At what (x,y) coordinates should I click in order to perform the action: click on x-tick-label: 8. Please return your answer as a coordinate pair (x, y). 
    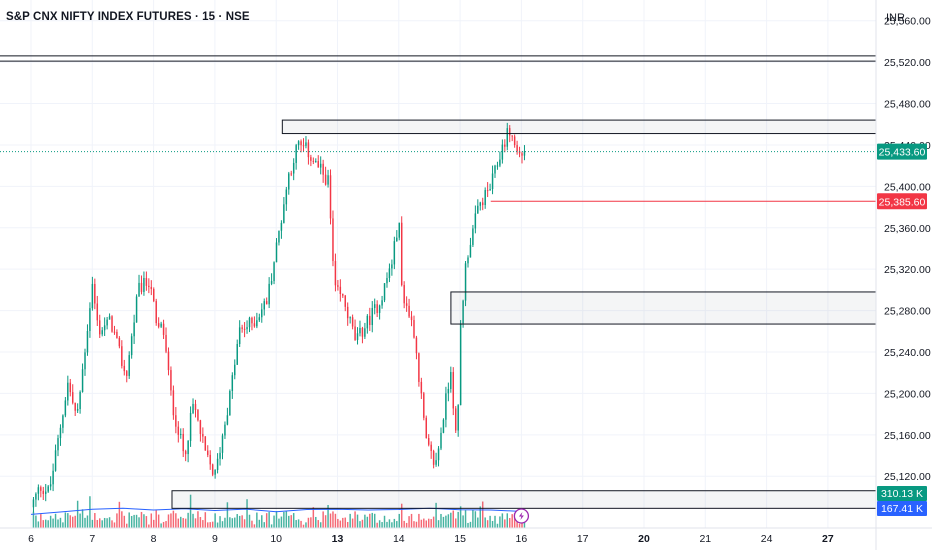
    Looking at the image, I should click on (154, 539).